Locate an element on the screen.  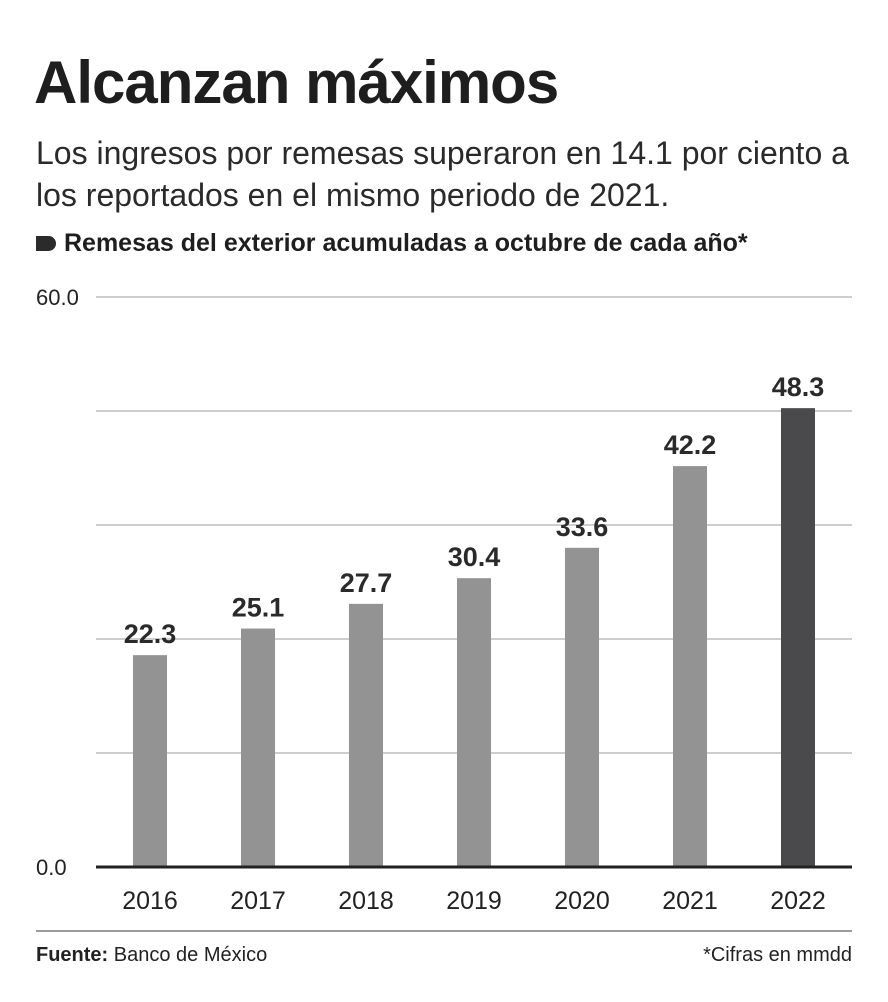
y-tick-label: 60.0 is located at coordinates (57, 297).